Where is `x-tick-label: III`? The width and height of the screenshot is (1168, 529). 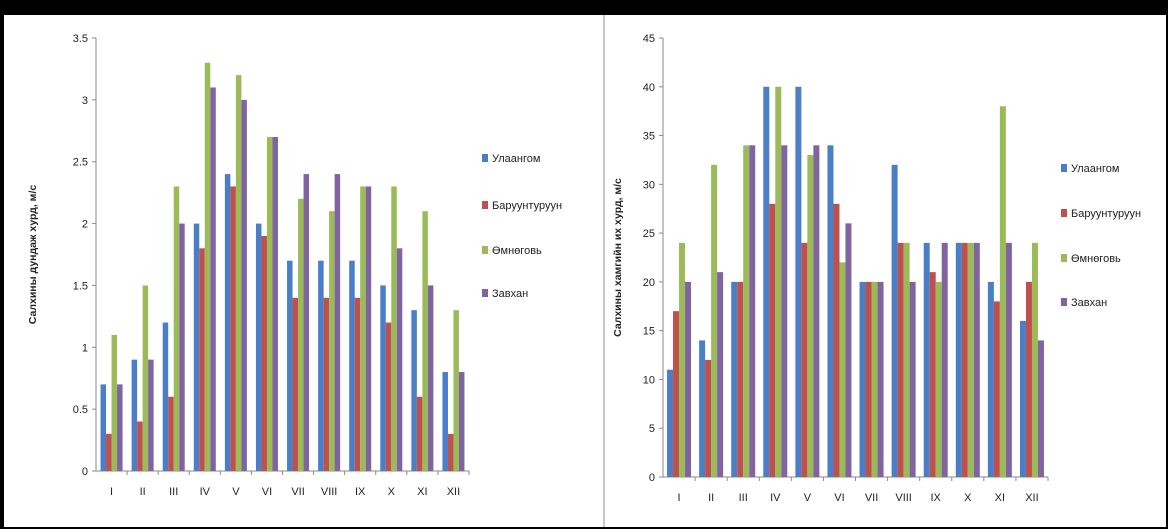
x-tick-label: III is located at coordinates (743, 498).